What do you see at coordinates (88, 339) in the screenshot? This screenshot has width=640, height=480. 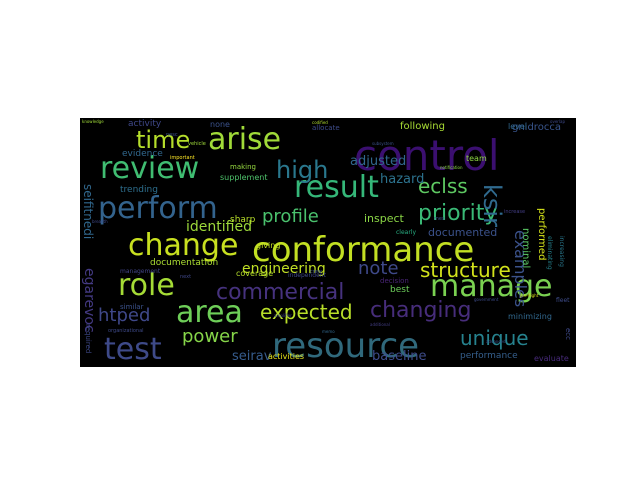 I see `cloud-word: required` at bounding box center [88, 339].